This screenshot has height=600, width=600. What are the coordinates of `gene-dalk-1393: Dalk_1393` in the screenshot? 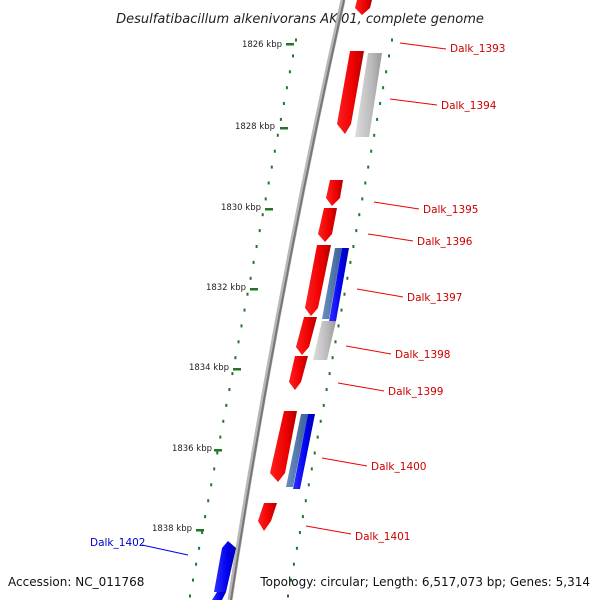 It's located at (430, 27).